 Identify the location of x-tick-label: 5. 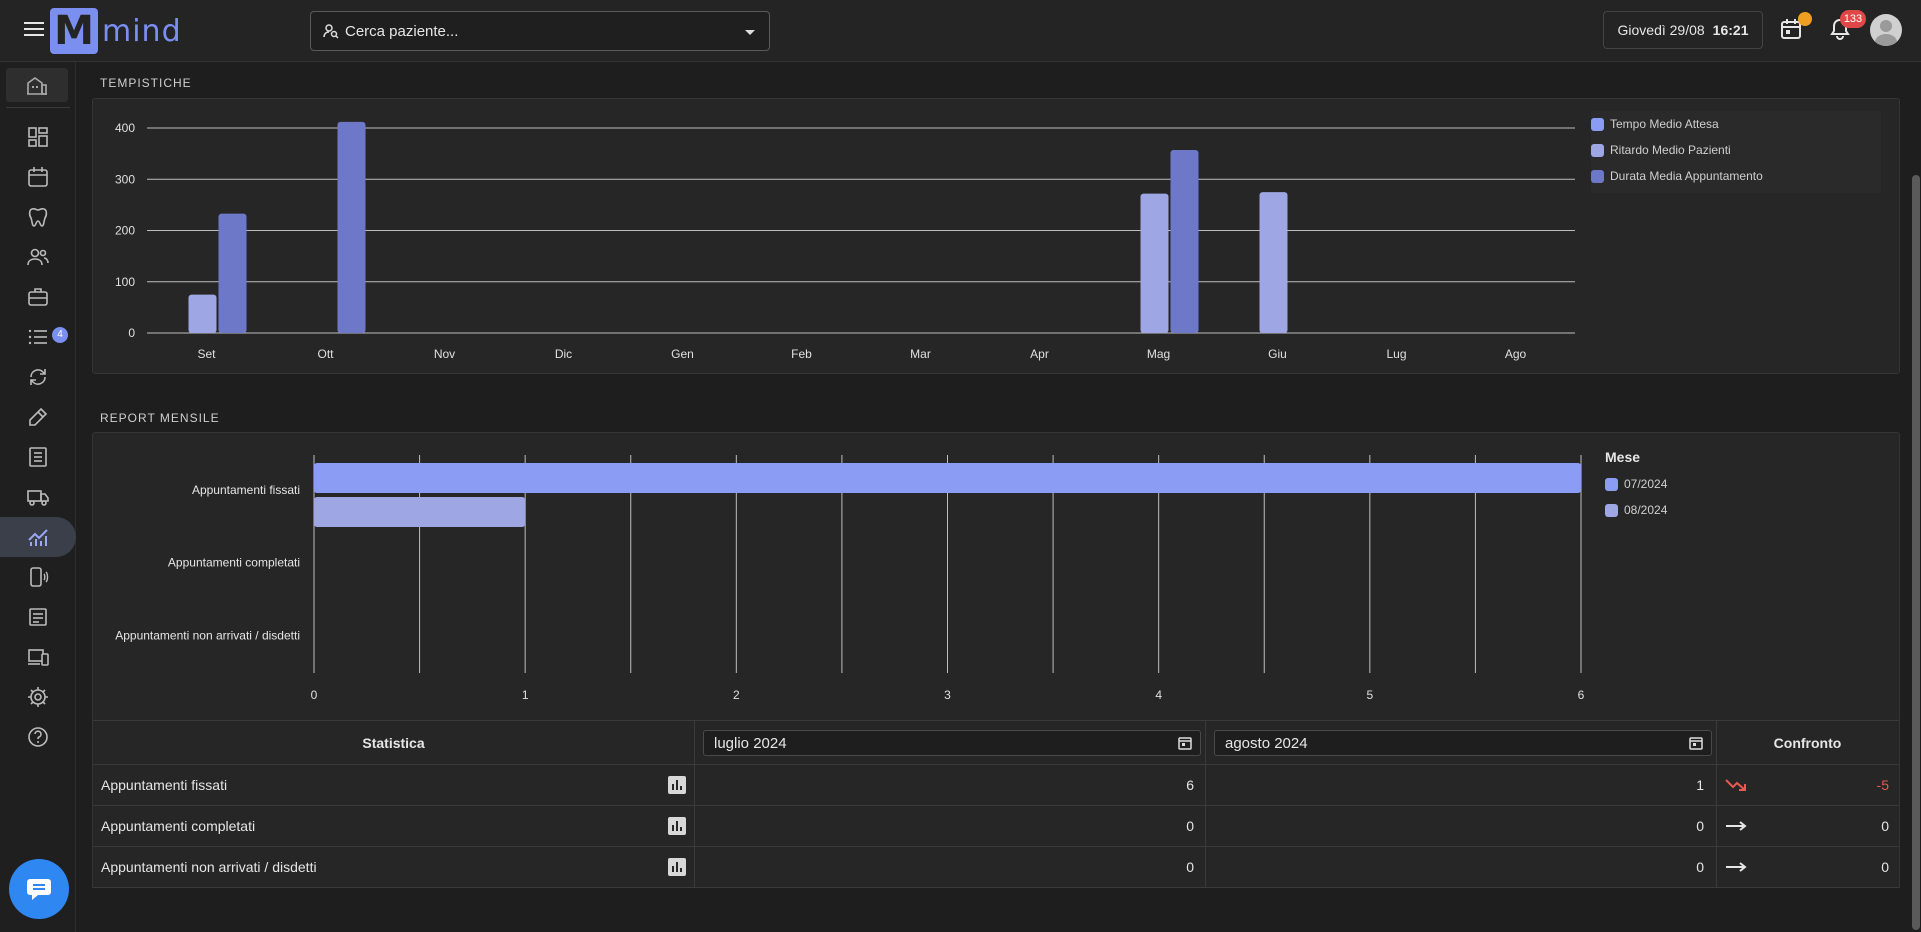
(1369, 695).